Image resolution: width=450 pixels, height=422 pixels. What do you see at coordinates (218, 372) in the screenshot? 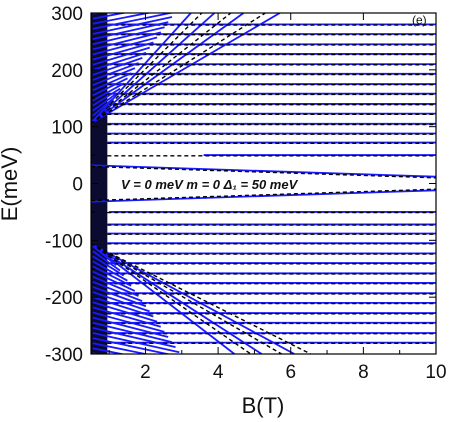
I see `x-tick-label-1: 4` at bounding box center [218, 372].